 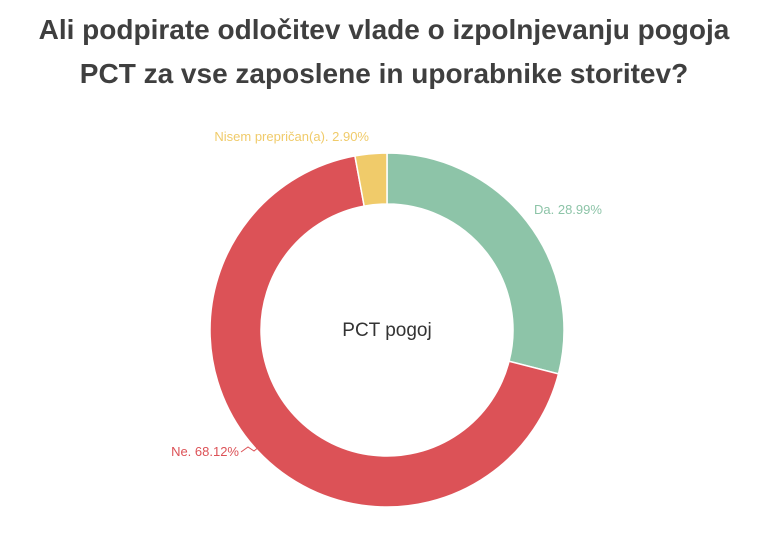 I want to click on slice-label-3: Nisem prepričan(a). 2.90%, so click(x=291, y=136).